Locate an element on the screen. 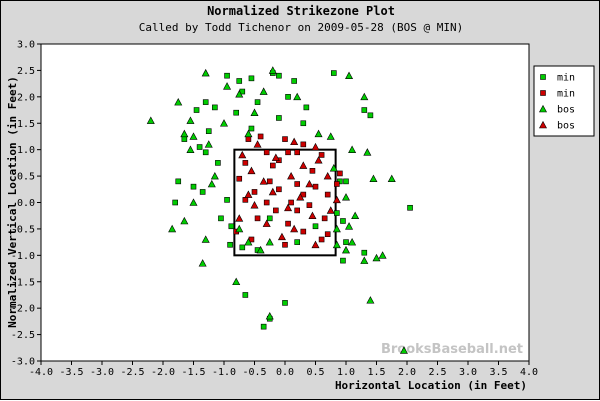 This screenshot has height=401, width=600. x-tick-label: -2.0 is located at coordinates (163, 372).